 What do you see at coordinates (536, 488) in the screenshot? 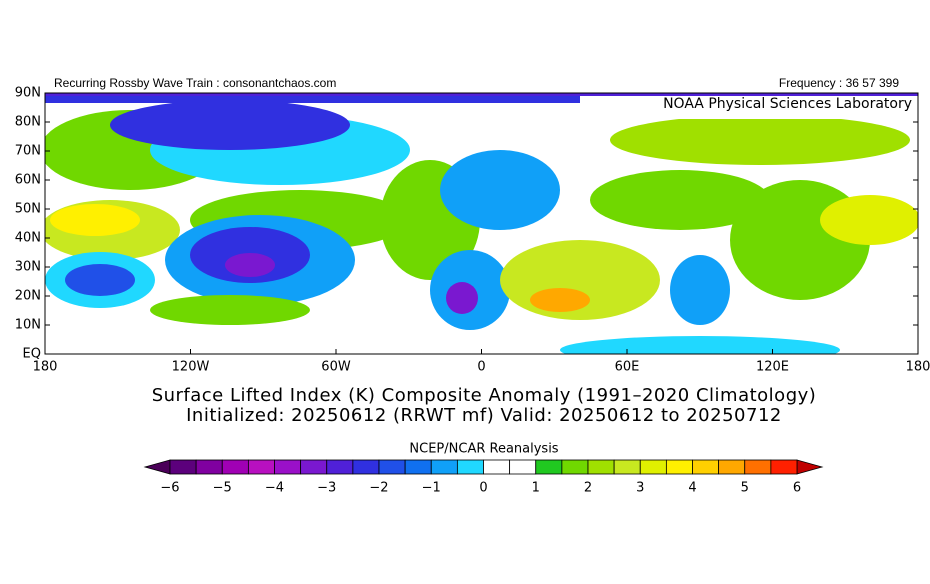
I see `colorbar-label: 1` at bounding box center [536, 488].